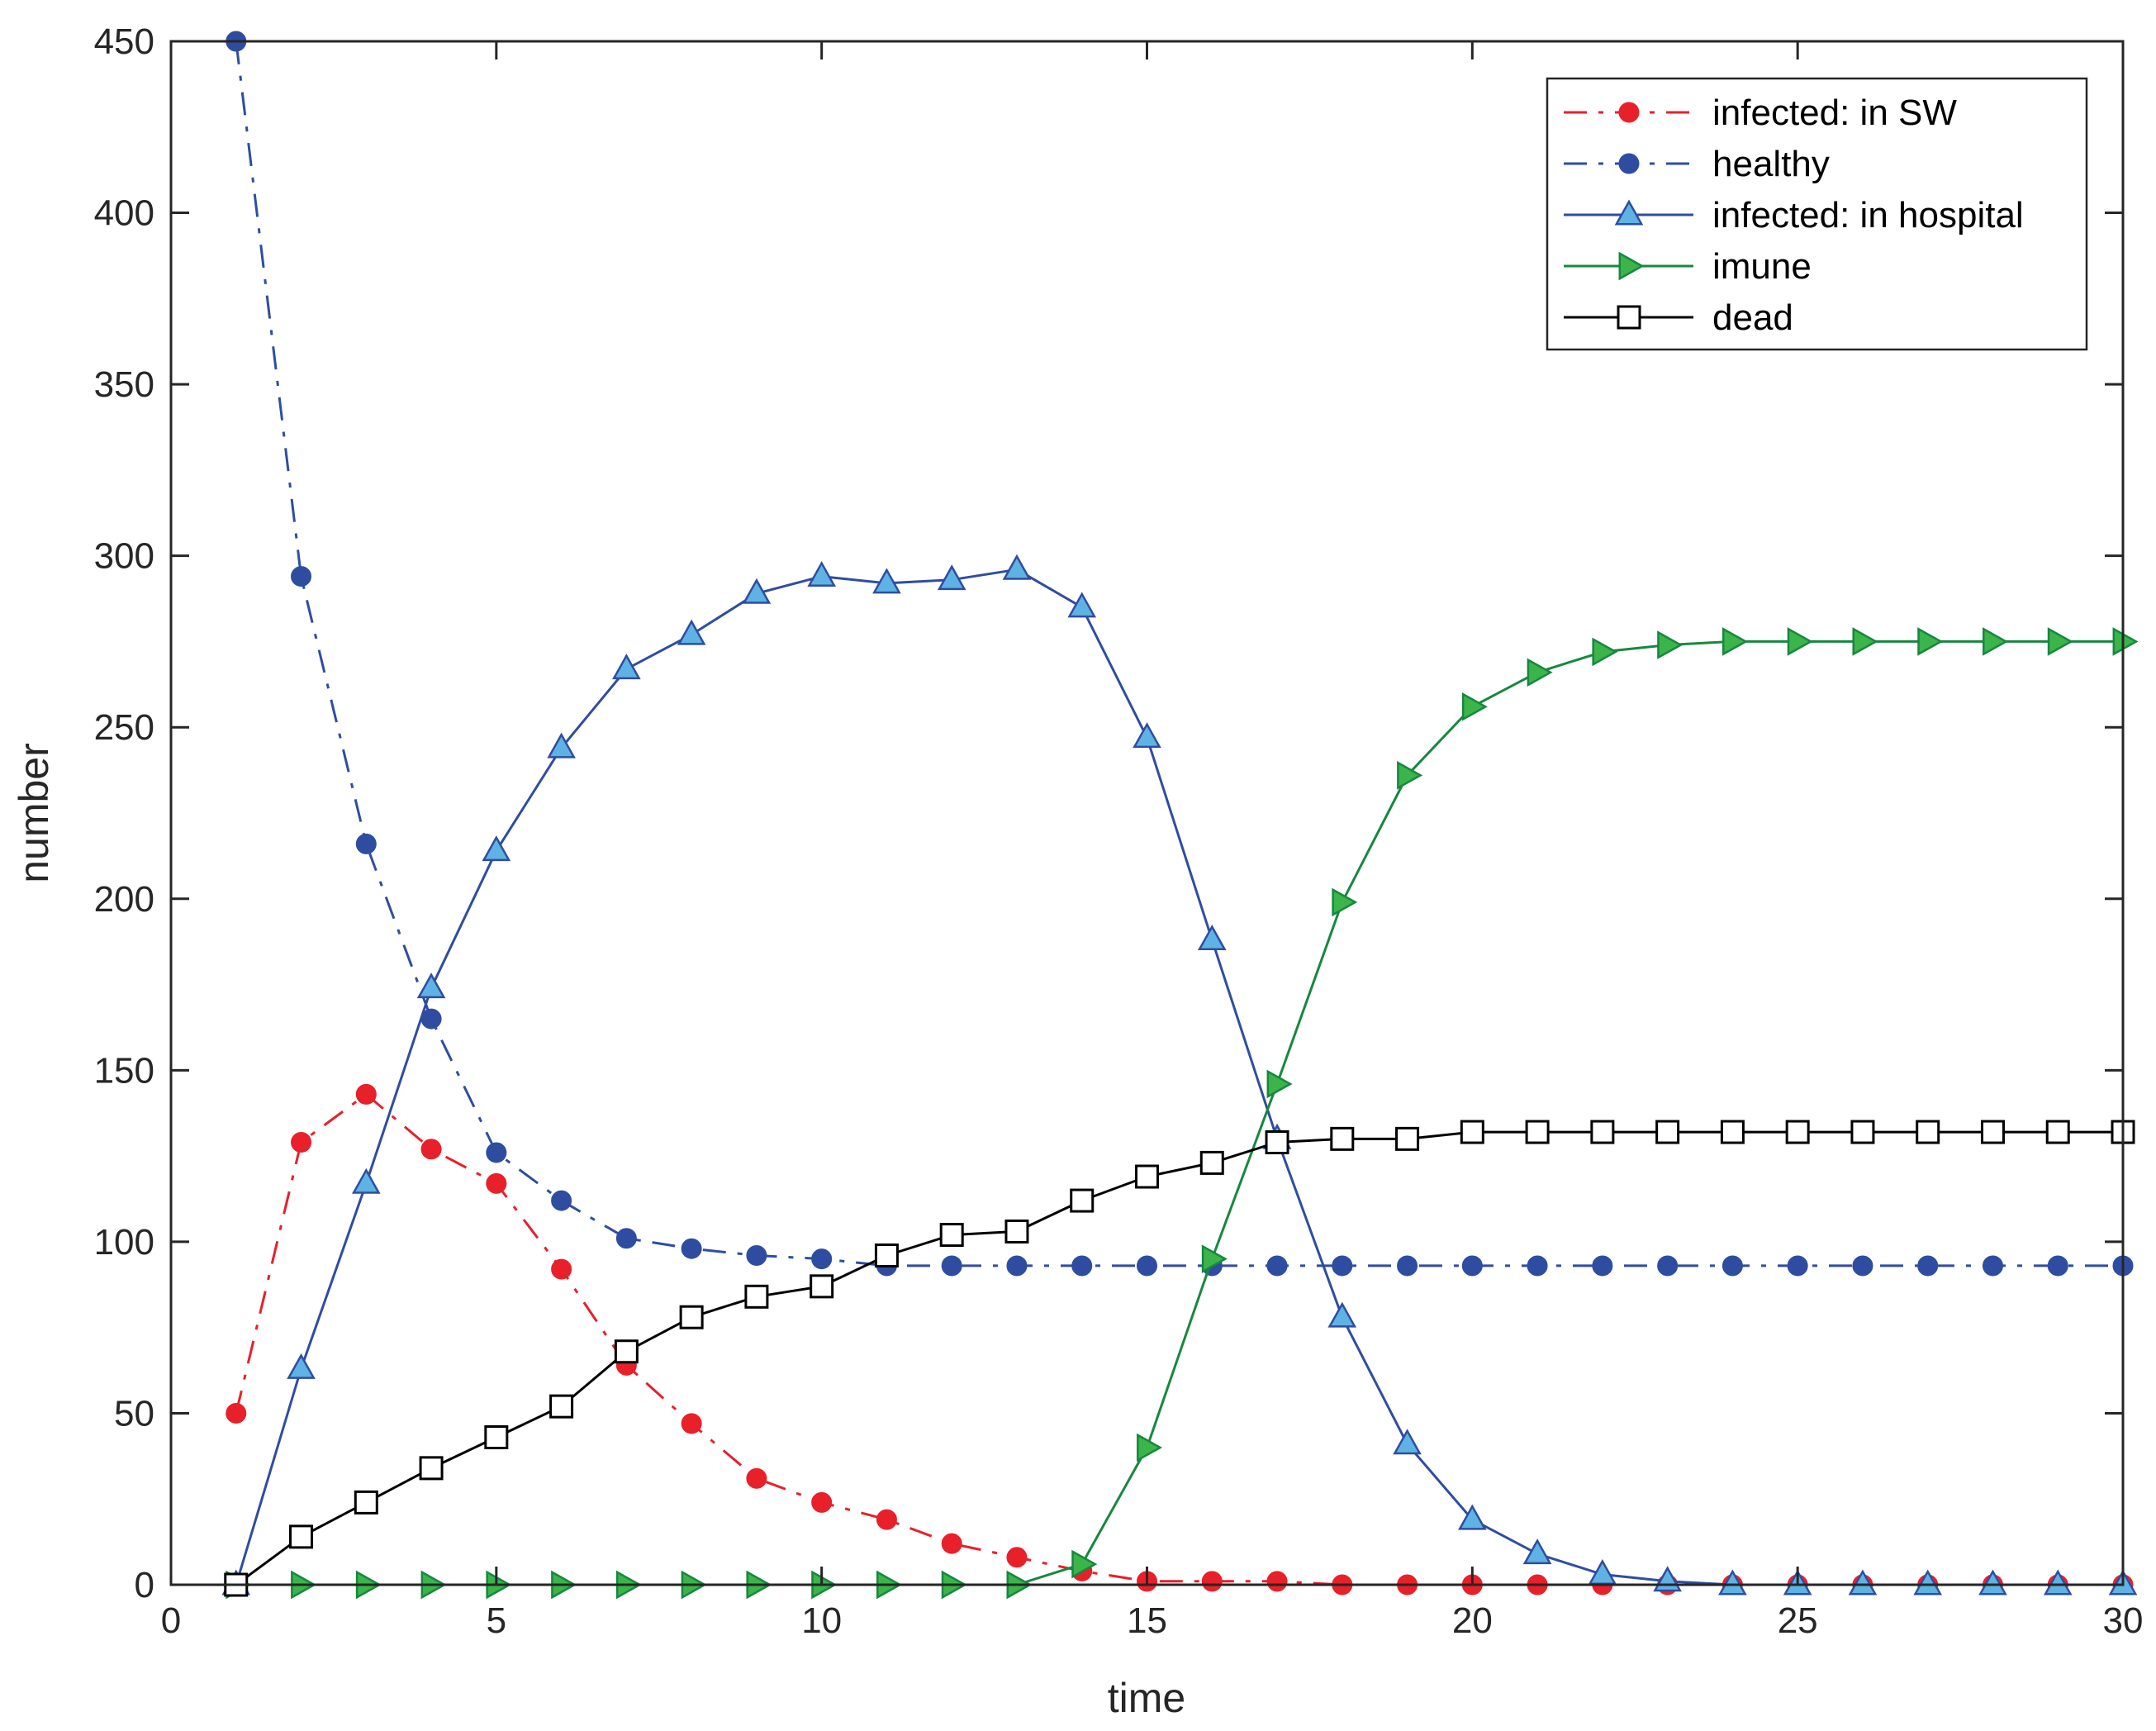 This screenshot has height=1731, width=2156. Describe the element at coordinates (1834, 113) in the screenshot. I see `legend-label: infected: in SW` at that location.